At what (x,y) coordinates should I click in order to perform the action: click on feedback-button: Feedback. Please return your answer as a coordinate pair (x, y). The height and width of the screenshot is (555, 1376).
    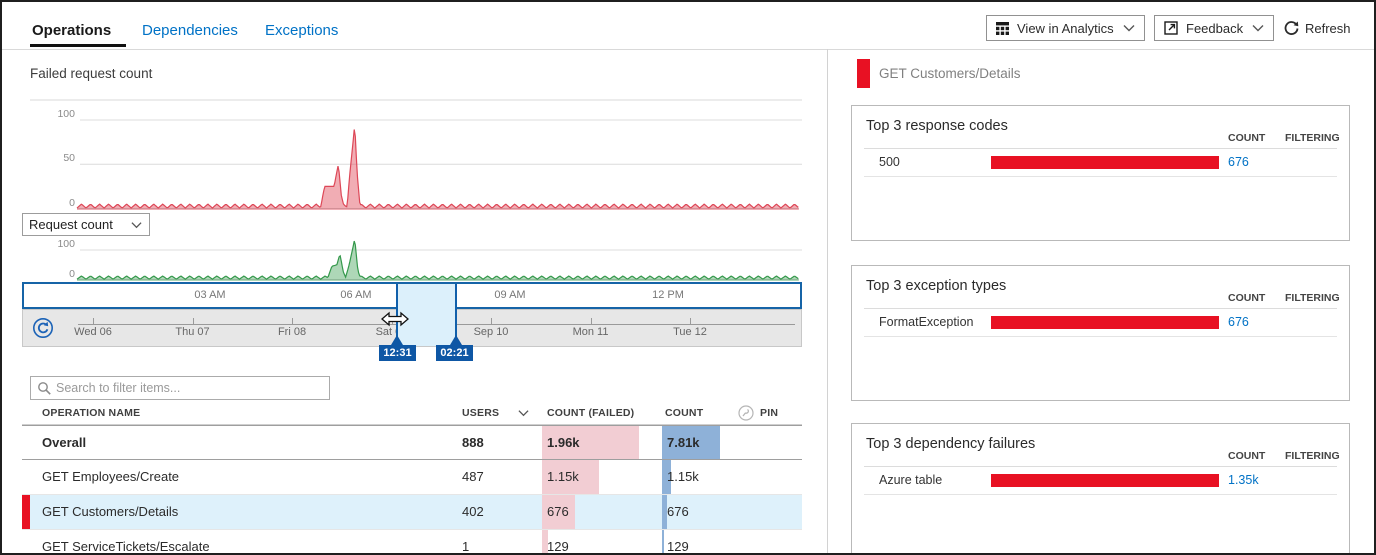
    Looking at the image, I should click on (1214, 28).